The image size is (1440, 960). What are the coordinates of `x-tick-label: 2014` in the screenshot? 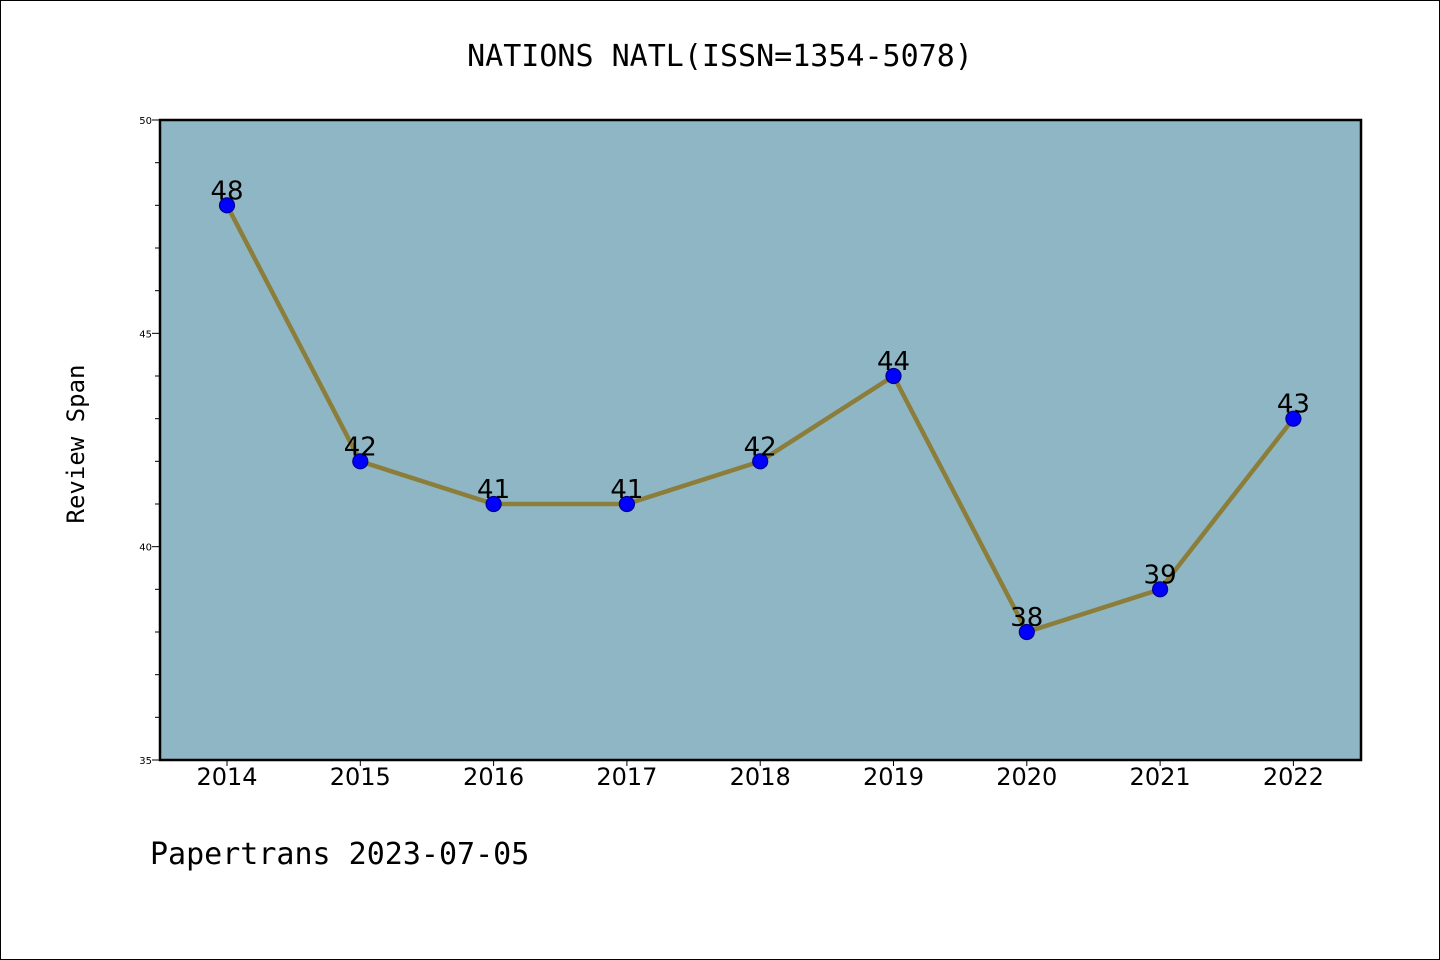 It's located at (226, 777).